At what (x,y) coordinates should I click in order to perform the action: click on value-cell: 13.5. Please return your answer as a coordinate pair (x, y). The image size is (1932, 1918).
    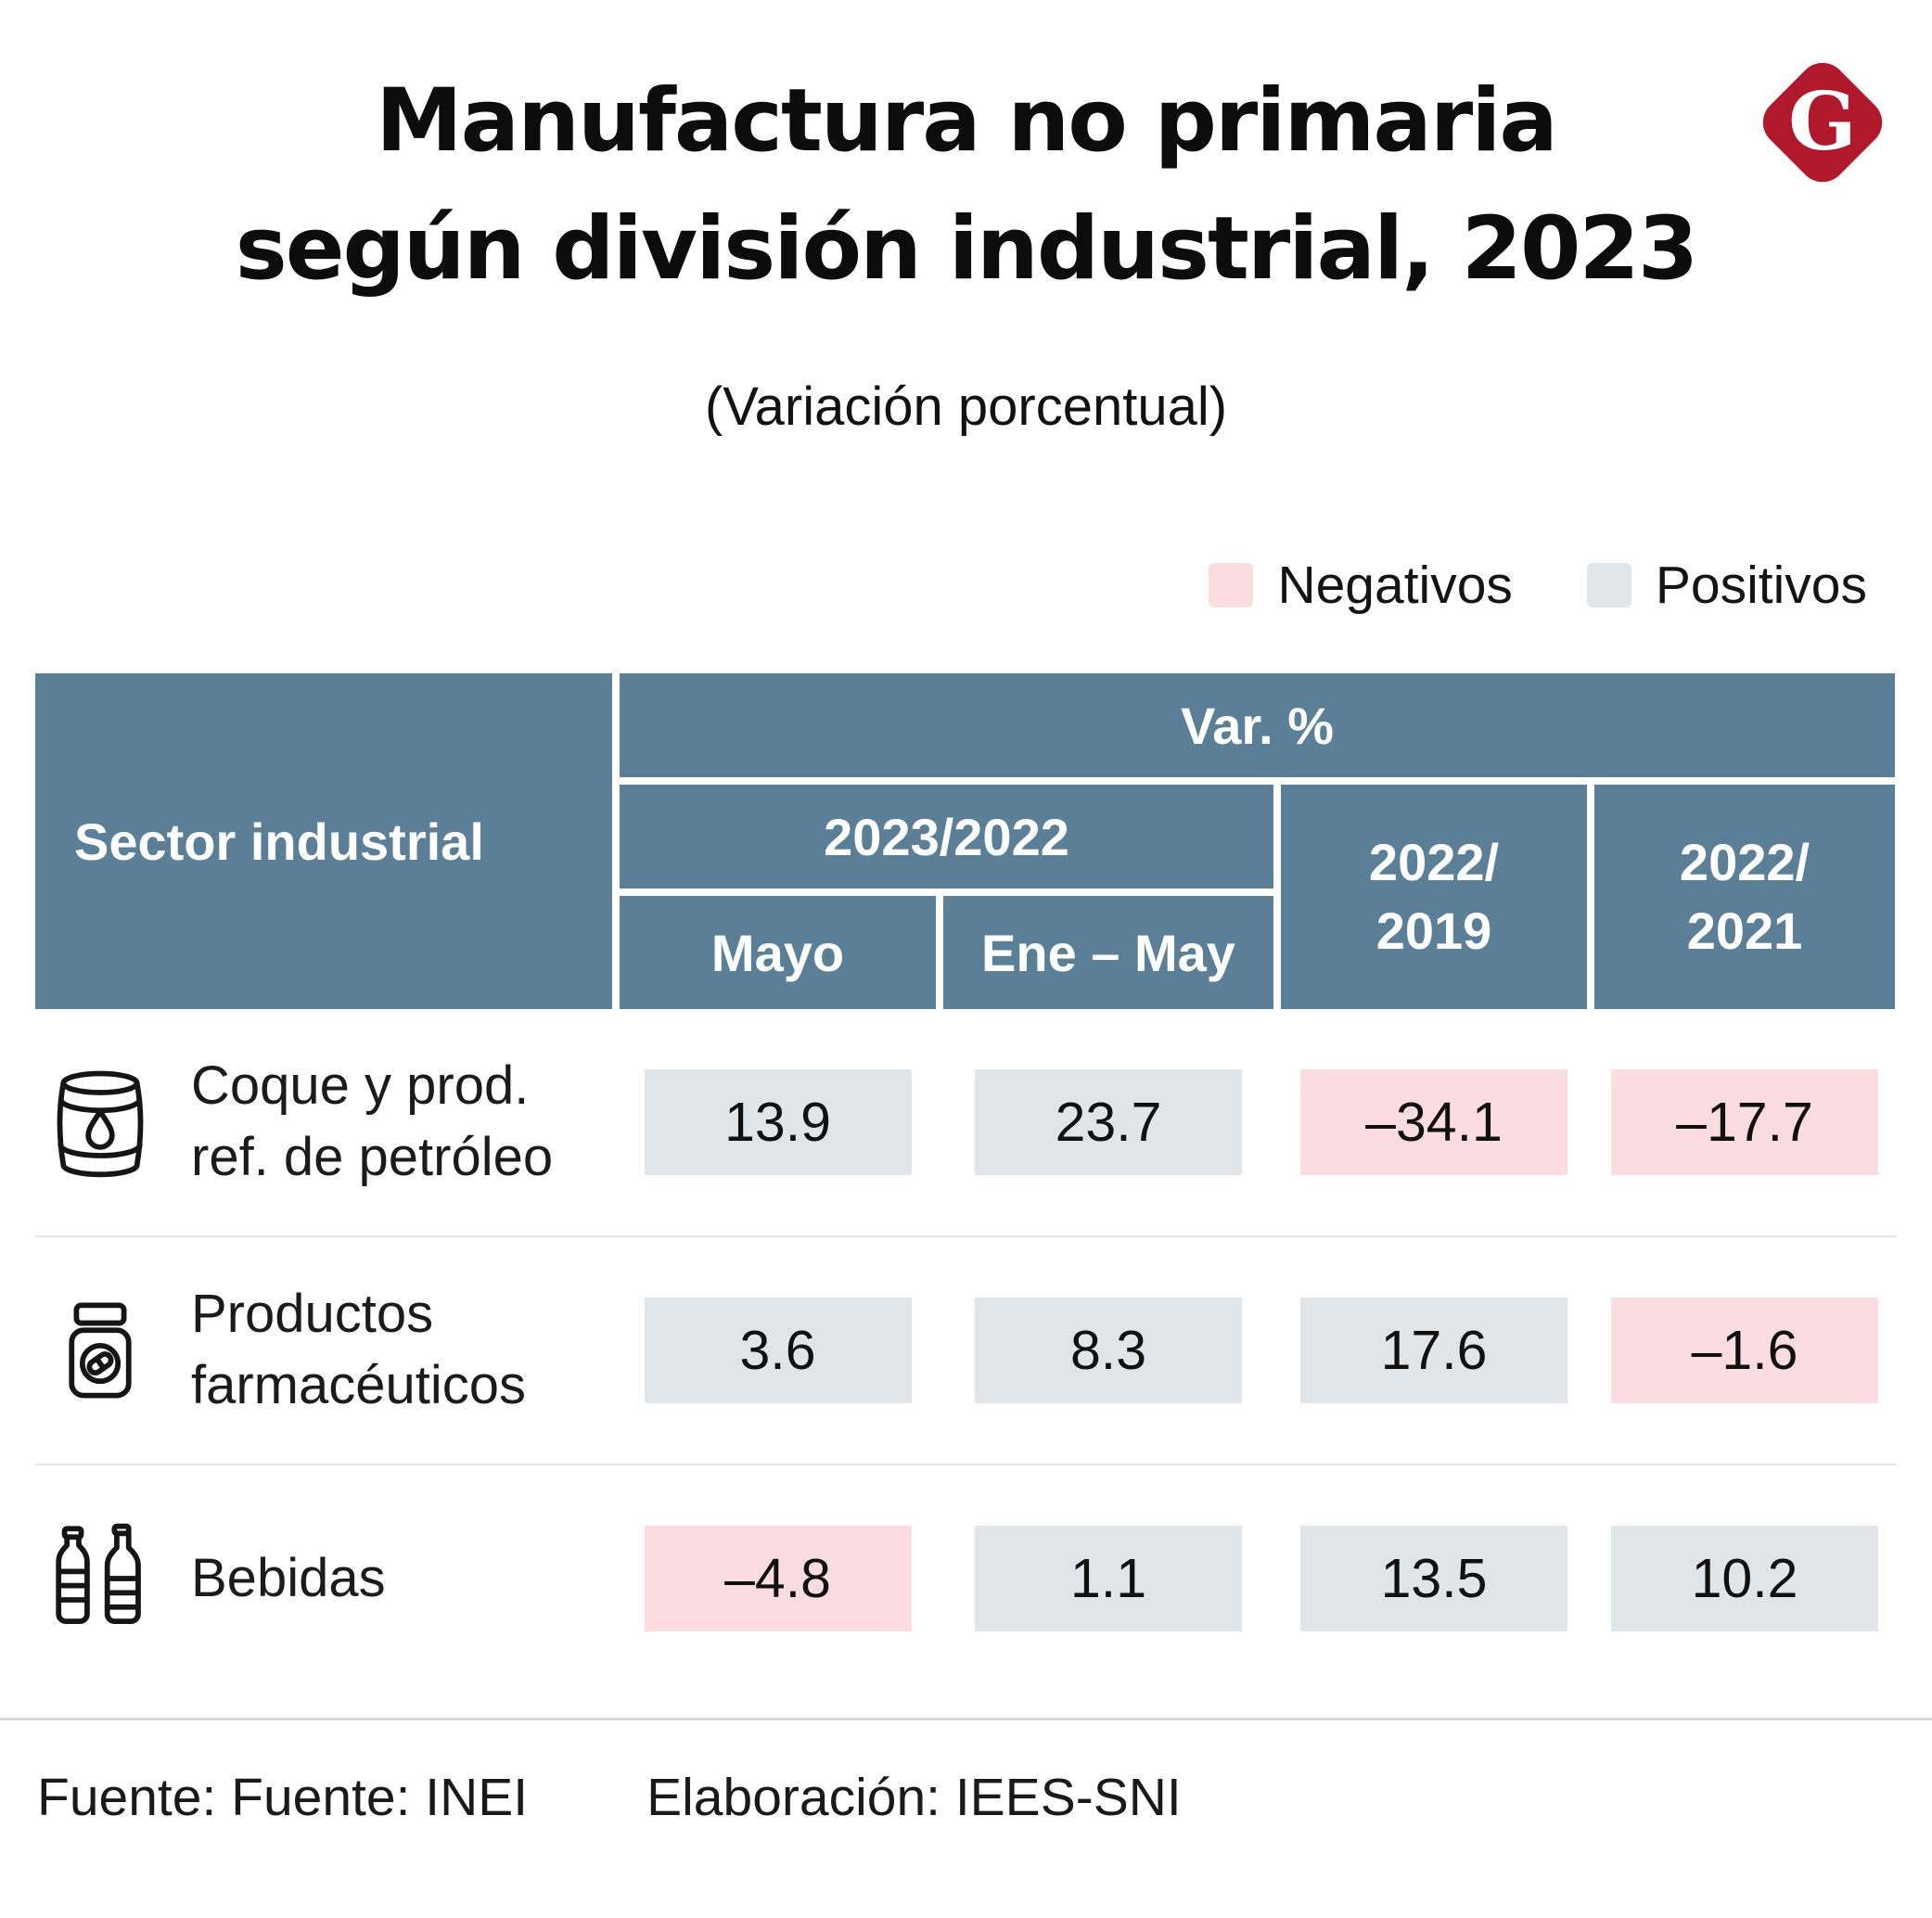
    Looking at the image, I should click on (1433, 1578).